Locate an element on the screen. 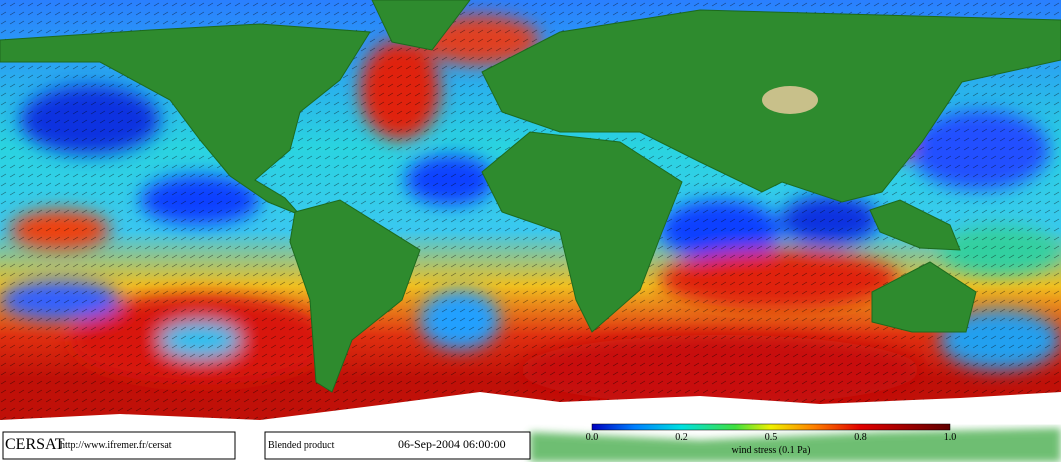  colorbar-tick-label: 0.0 is located at coordinates (592, 437).